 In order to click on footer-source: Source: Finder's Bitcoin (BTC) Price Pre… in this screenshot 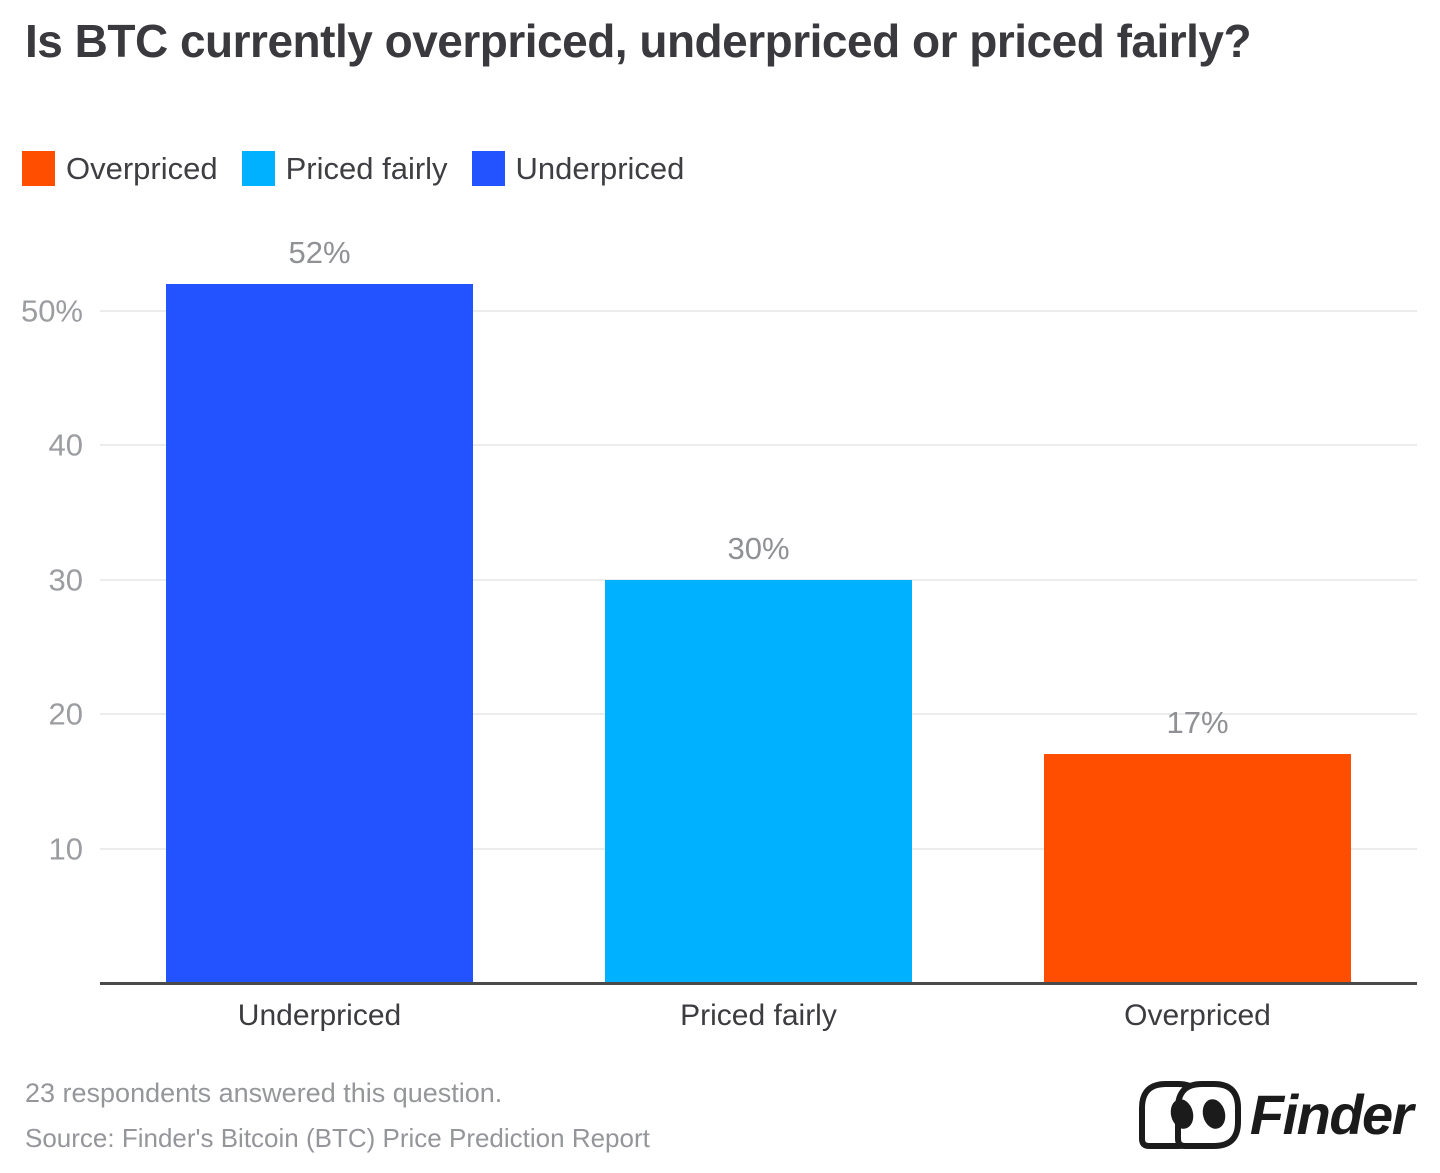, I will do `click(337, 1138)`.